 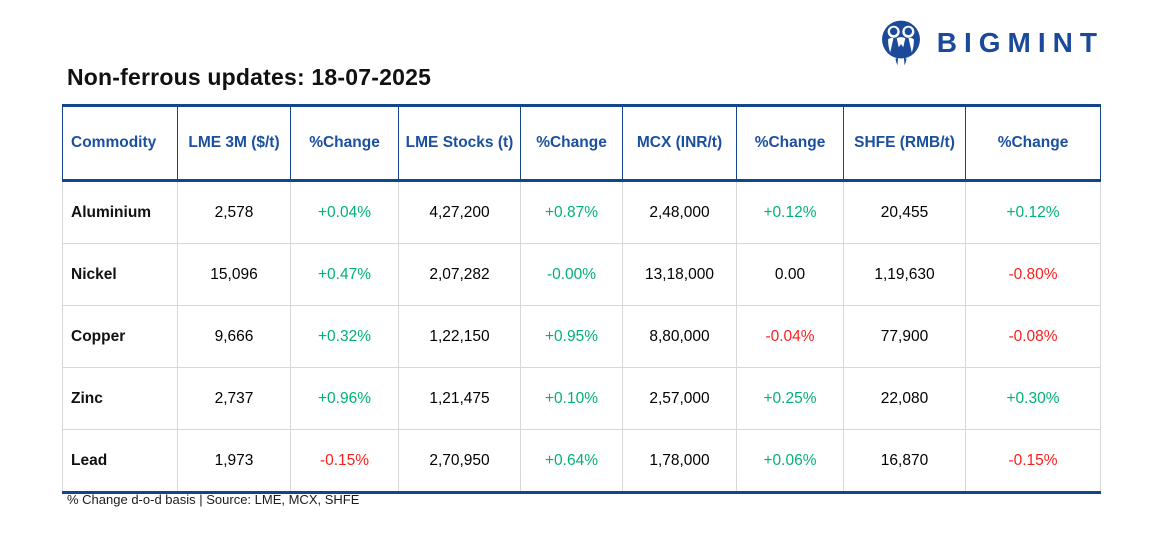 What do you see at coordinates (344, 336) in the screenshot?
I see `cell-lme-3m-change: +0.32%` at bounding box center [344, 336].